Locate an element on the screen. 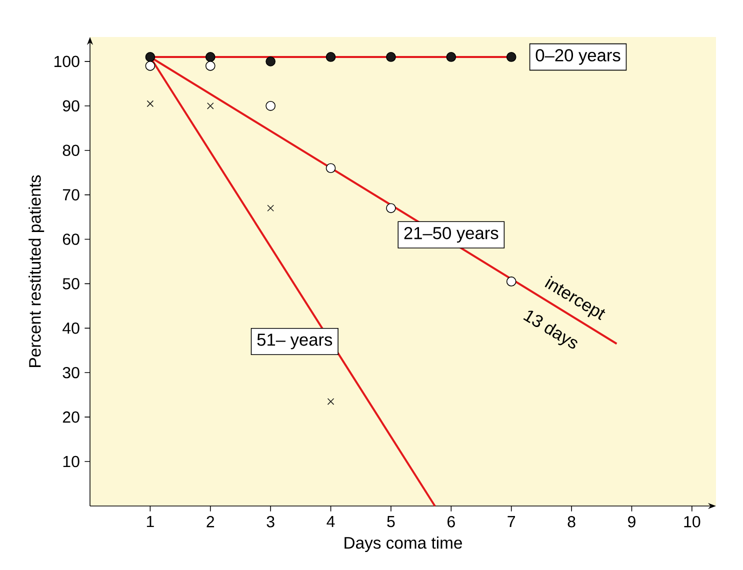 Image resolution: width=743 pixels, height=570 pixels. x-tick-label: 2 is located at coordinates (210, 522).